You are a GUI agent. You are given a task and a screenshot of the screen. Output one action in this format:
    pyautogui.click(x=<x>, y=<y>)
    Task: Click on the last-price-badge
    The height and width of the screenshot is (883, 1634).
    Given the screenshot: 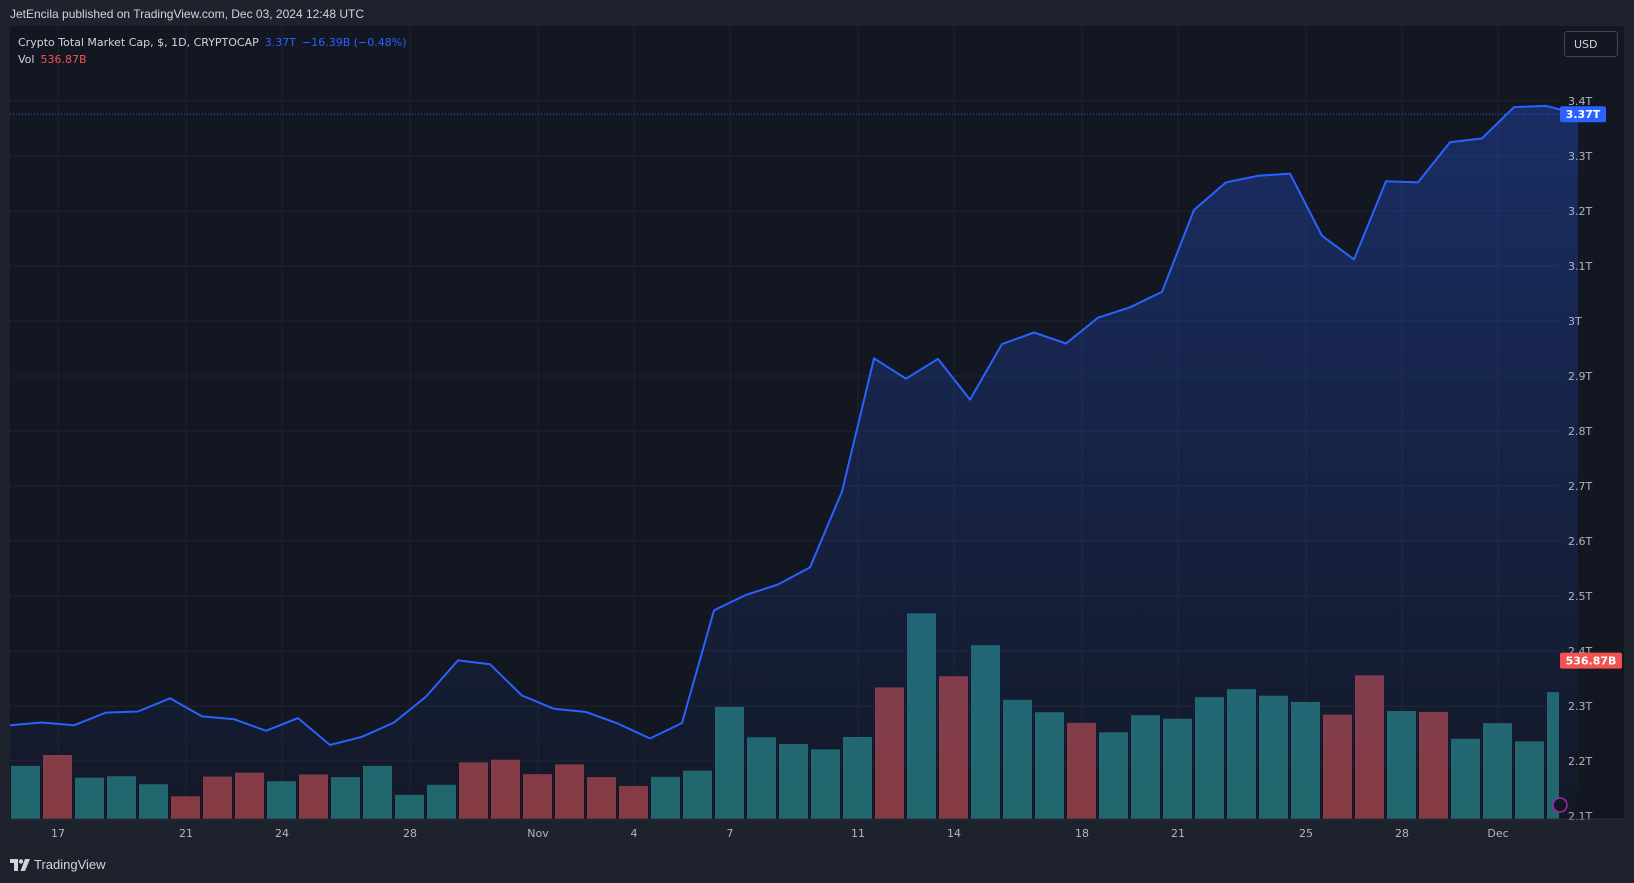 What is the action you would take?
    pyautogui.click(x=1583, y=114)
    